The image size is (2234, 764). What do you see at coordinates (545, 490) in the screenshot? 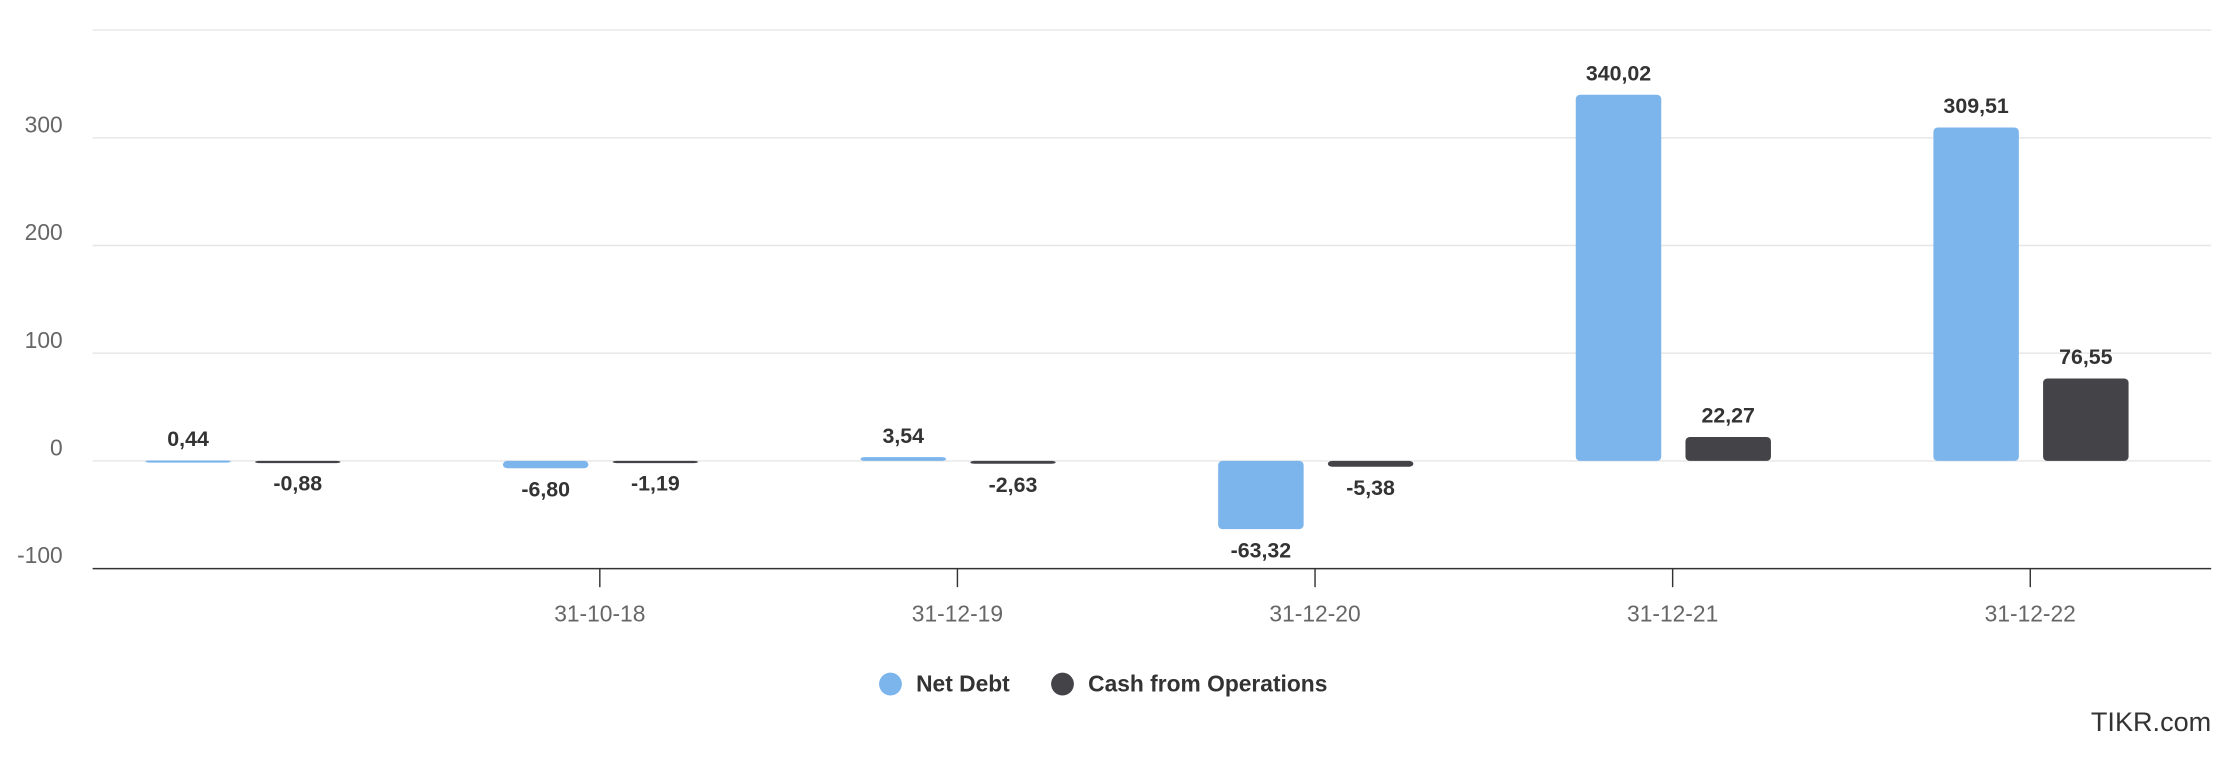
I see `value-label: -6,80` at bounding box center [545, 490].